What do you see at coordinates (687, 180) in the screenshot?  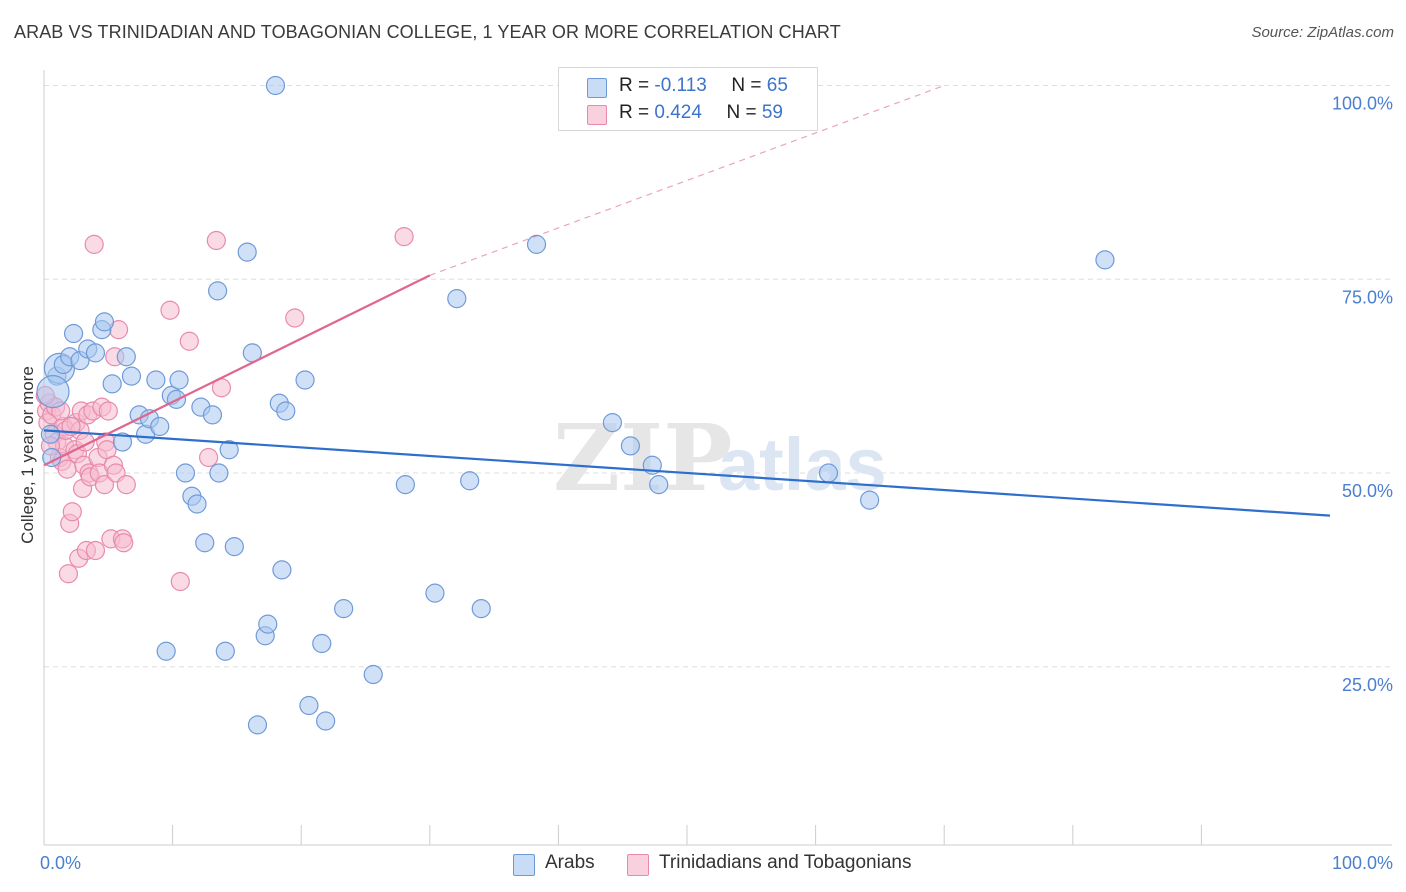 I see `trini-trend-extension` at bounding box center [687, 180].